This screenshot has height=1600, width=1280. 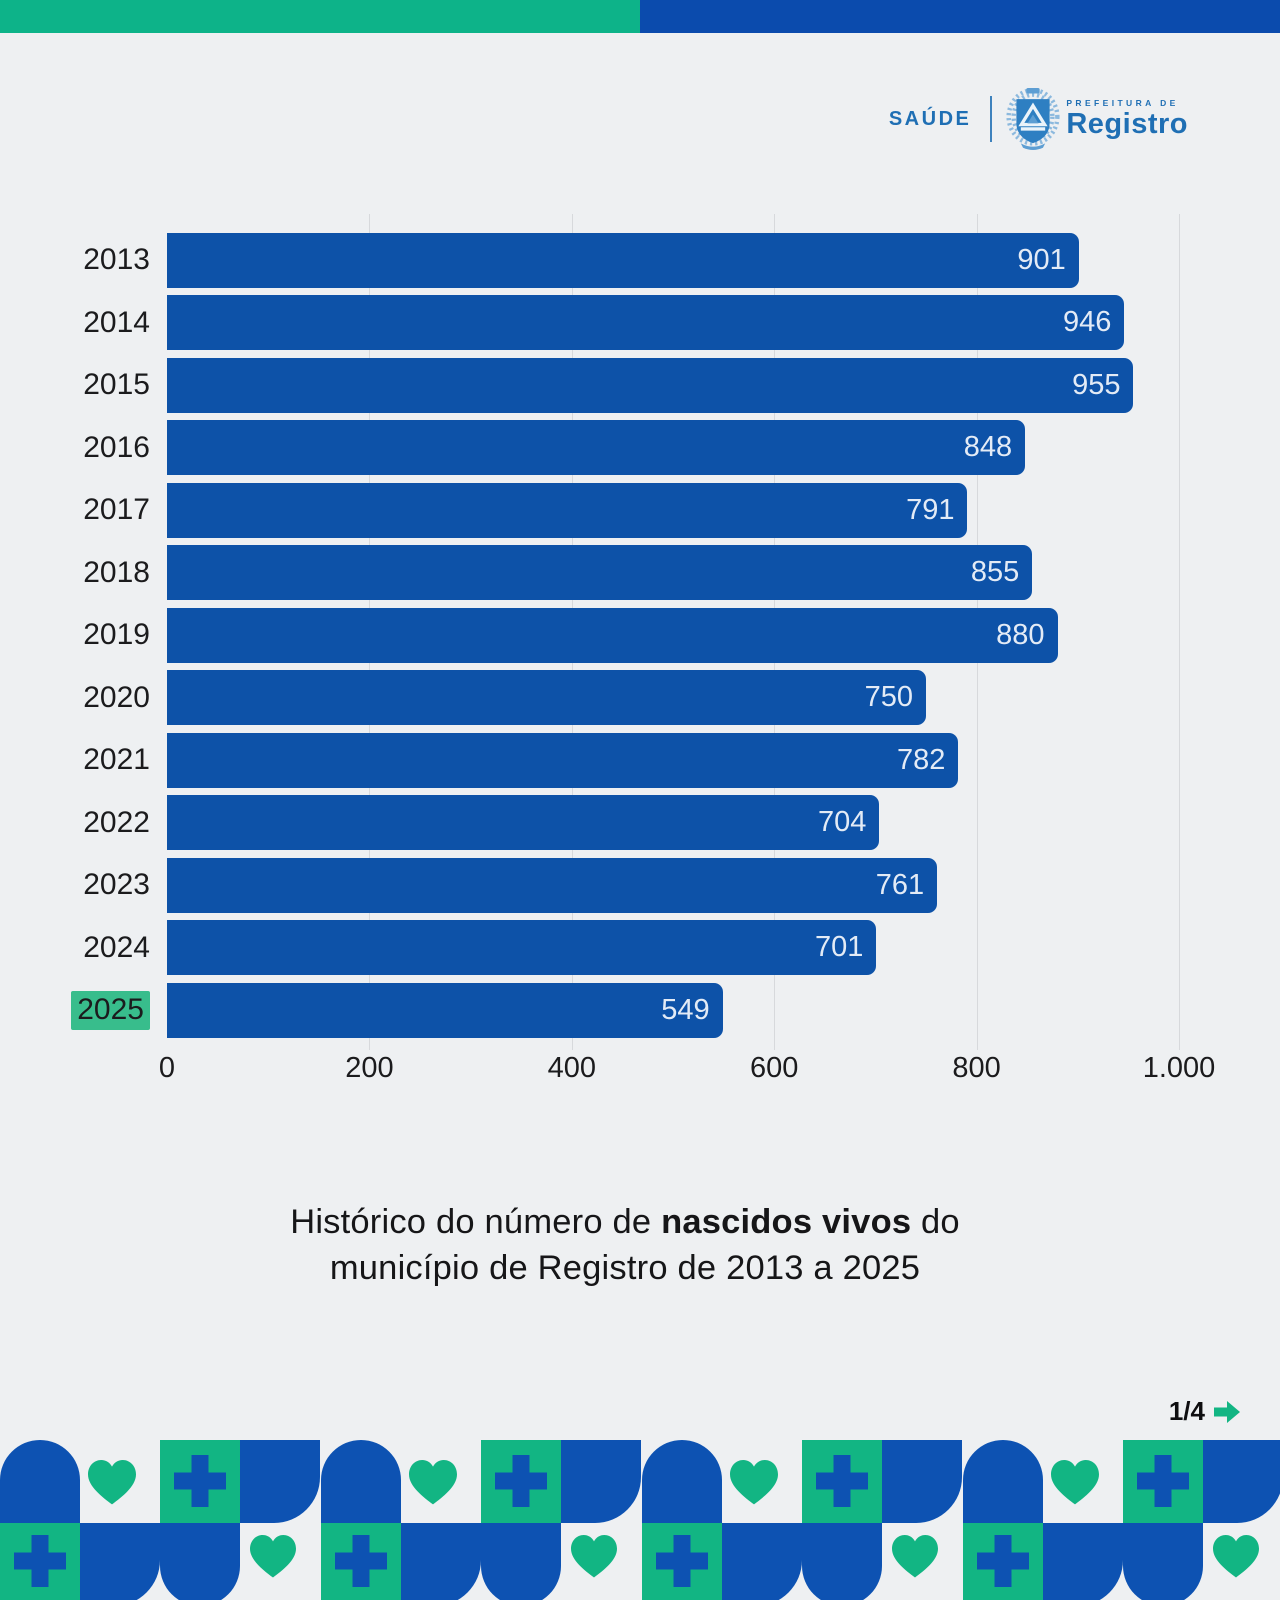 I want to click on bar-track: 701, so click(x=674, y=948).